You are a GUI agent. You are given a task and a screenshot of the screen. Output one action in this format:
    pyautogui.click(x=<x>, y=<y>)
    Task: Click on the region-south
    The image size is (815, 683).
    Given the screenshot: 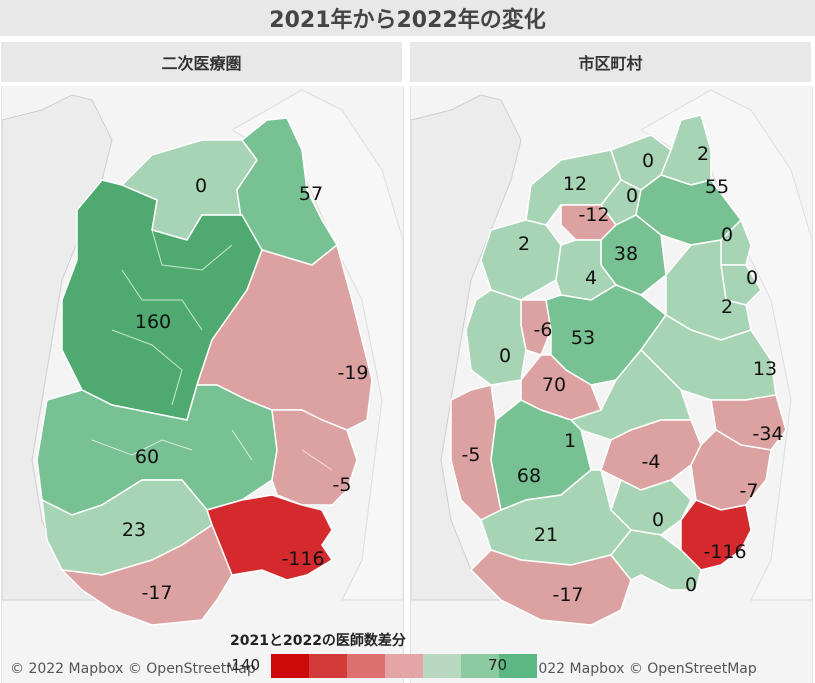 What is the action you would take?
    pyautogui.click(x=146, y=574)
    